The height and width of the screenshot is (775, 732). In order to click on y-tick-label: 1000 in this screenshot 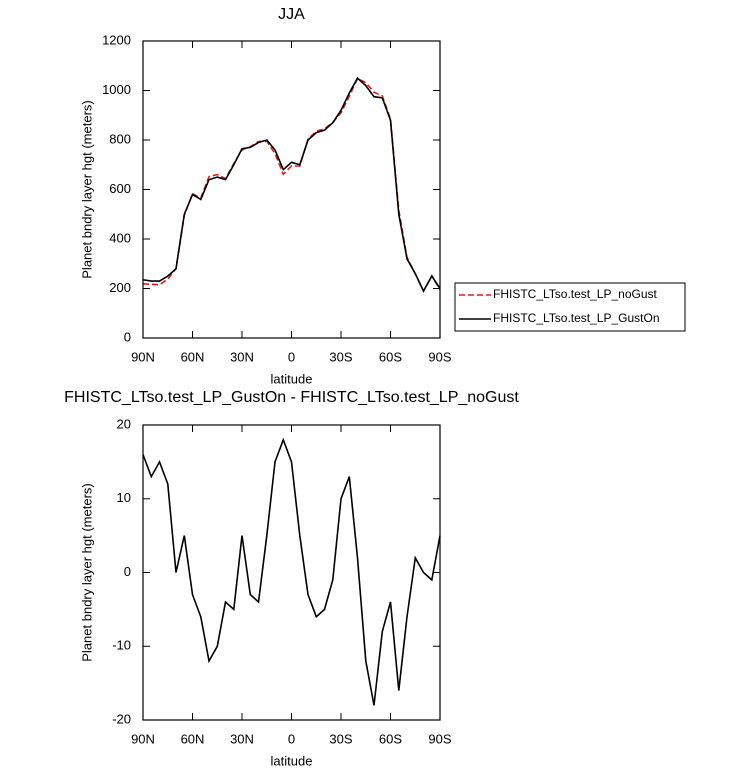, I will do `click(116, 89)`.